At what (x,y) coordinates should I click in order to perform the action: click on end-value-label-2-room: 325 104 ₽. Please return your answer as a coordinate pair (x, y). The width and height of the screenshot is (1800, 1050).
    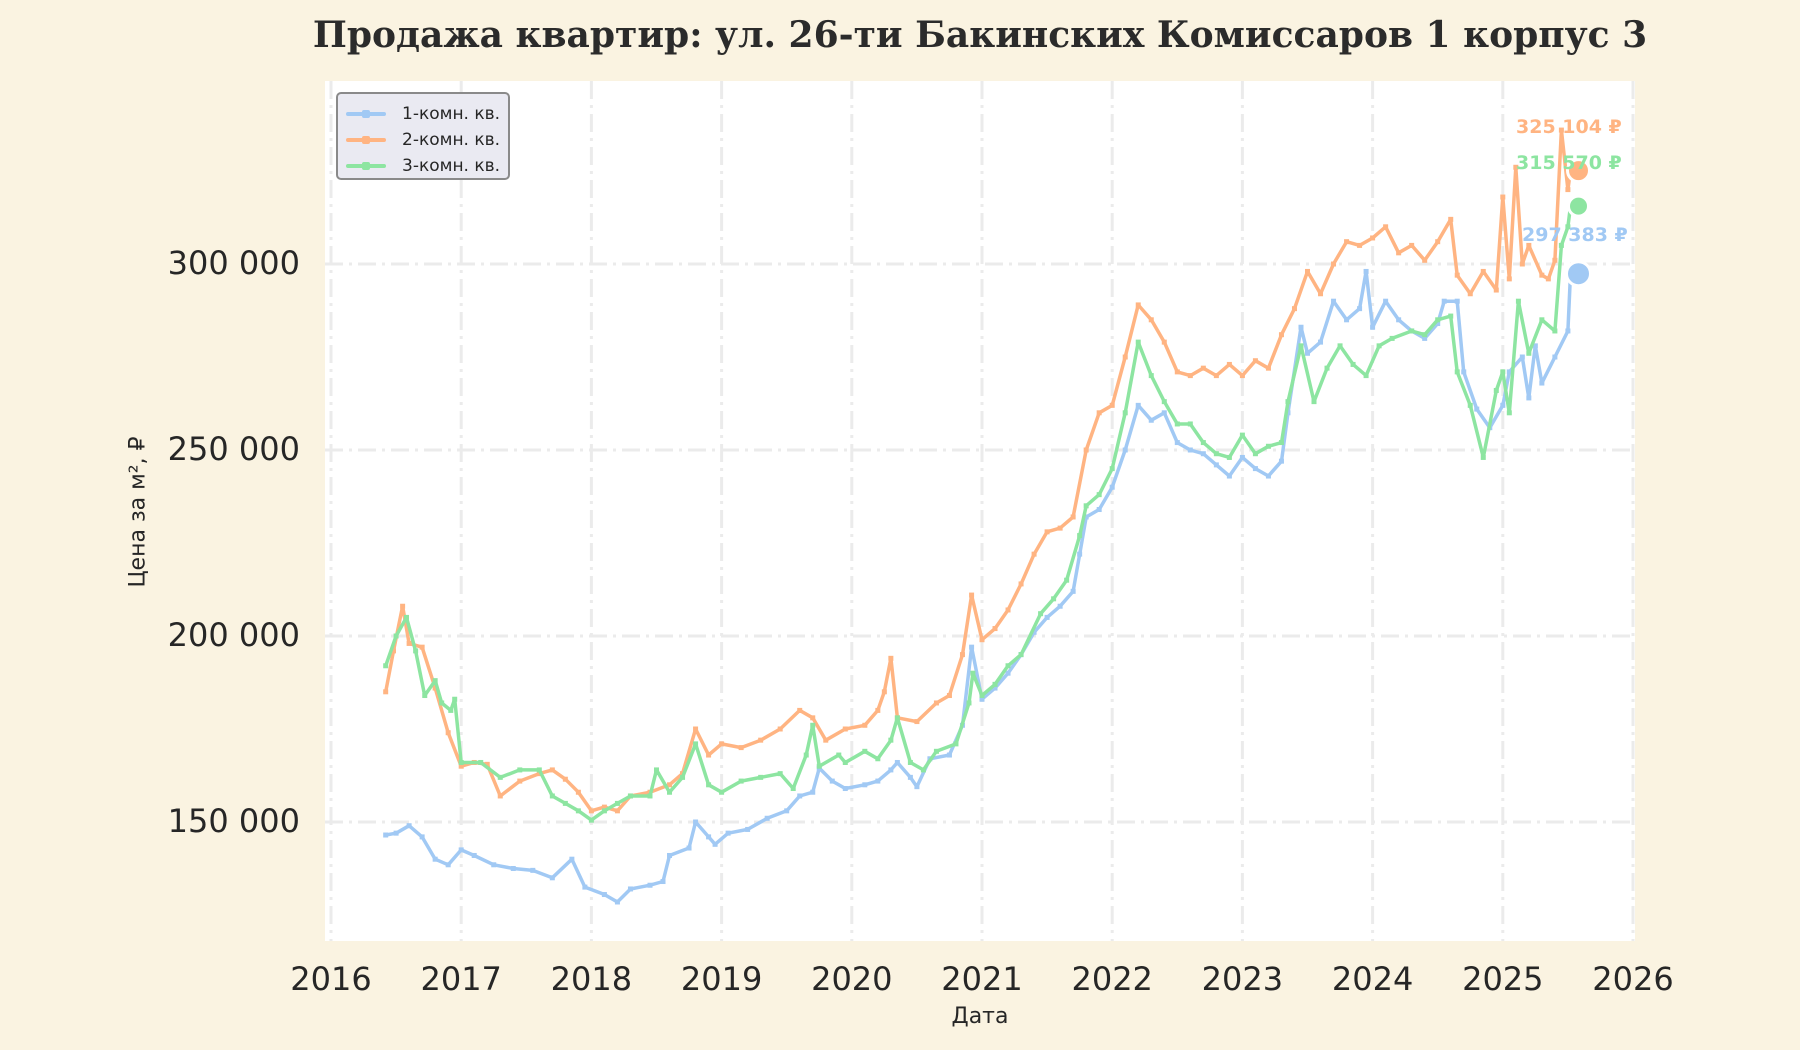
    Looking at the image, I should click on (1569, 127).